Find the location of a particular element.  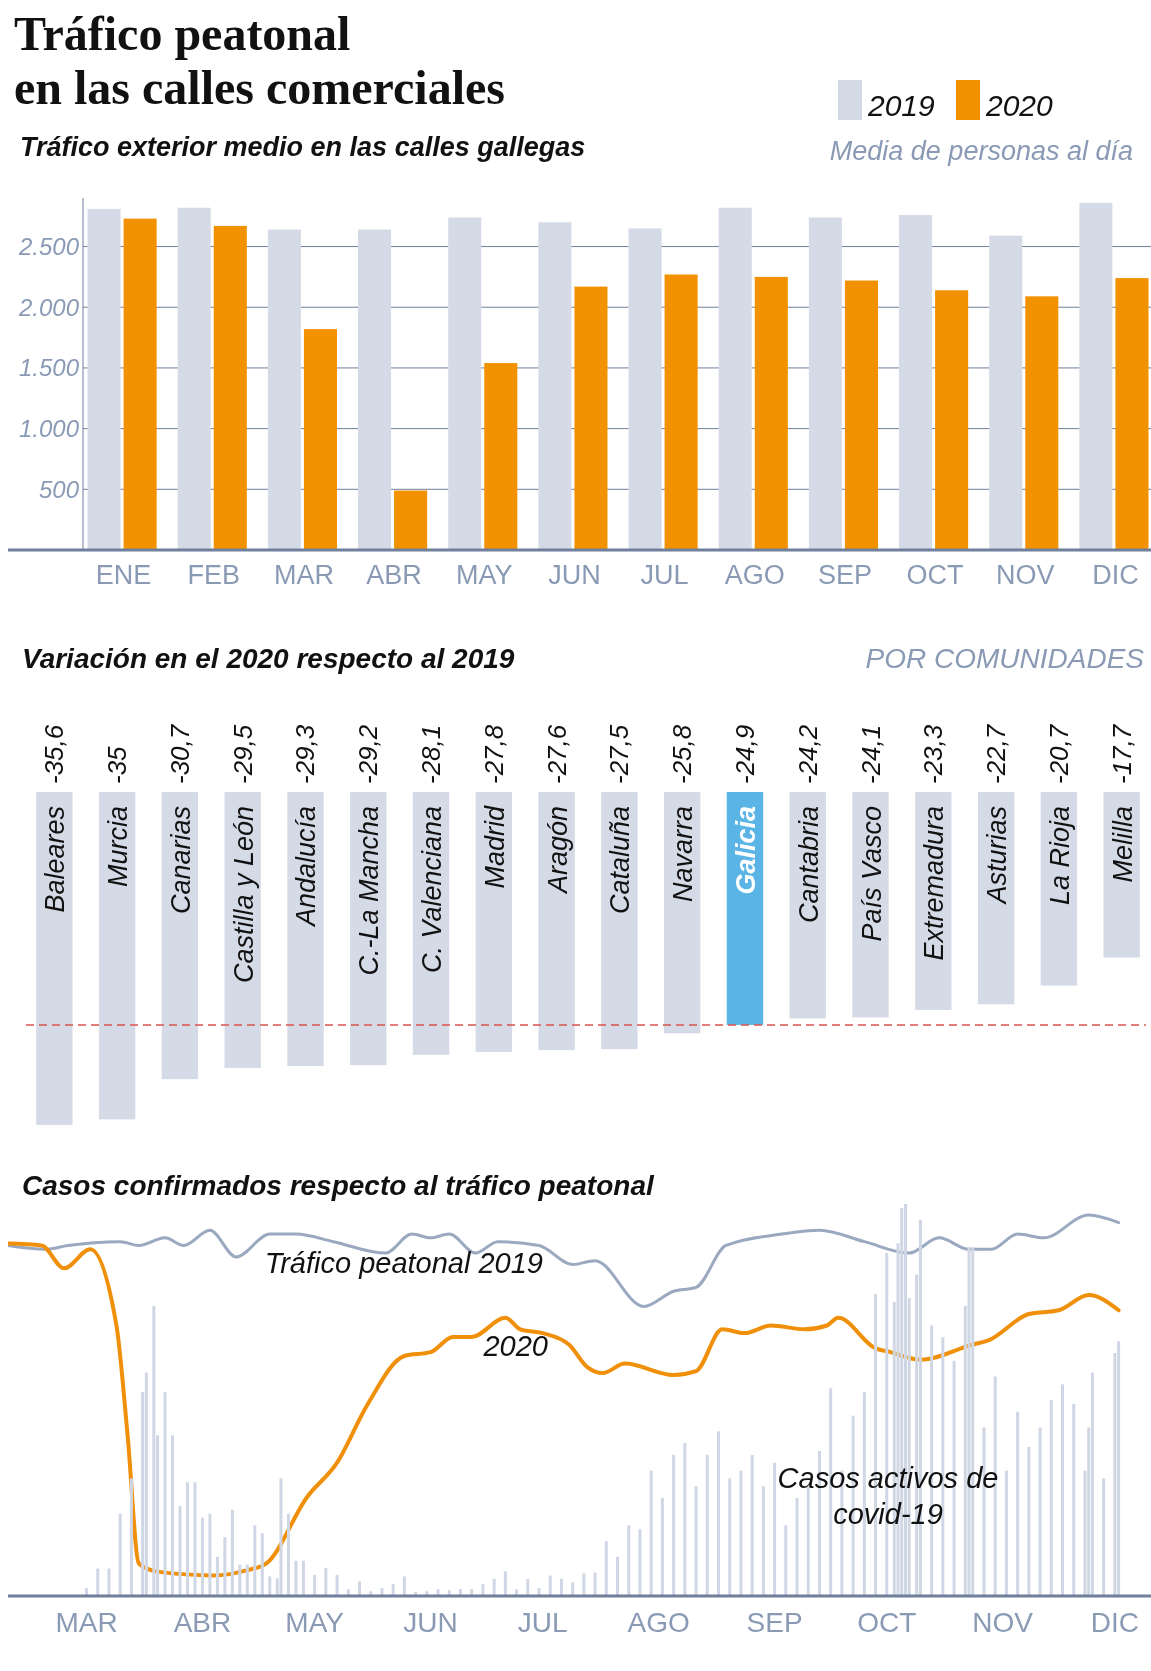

data-label: -24,9 is located at coordinates (744, 754).